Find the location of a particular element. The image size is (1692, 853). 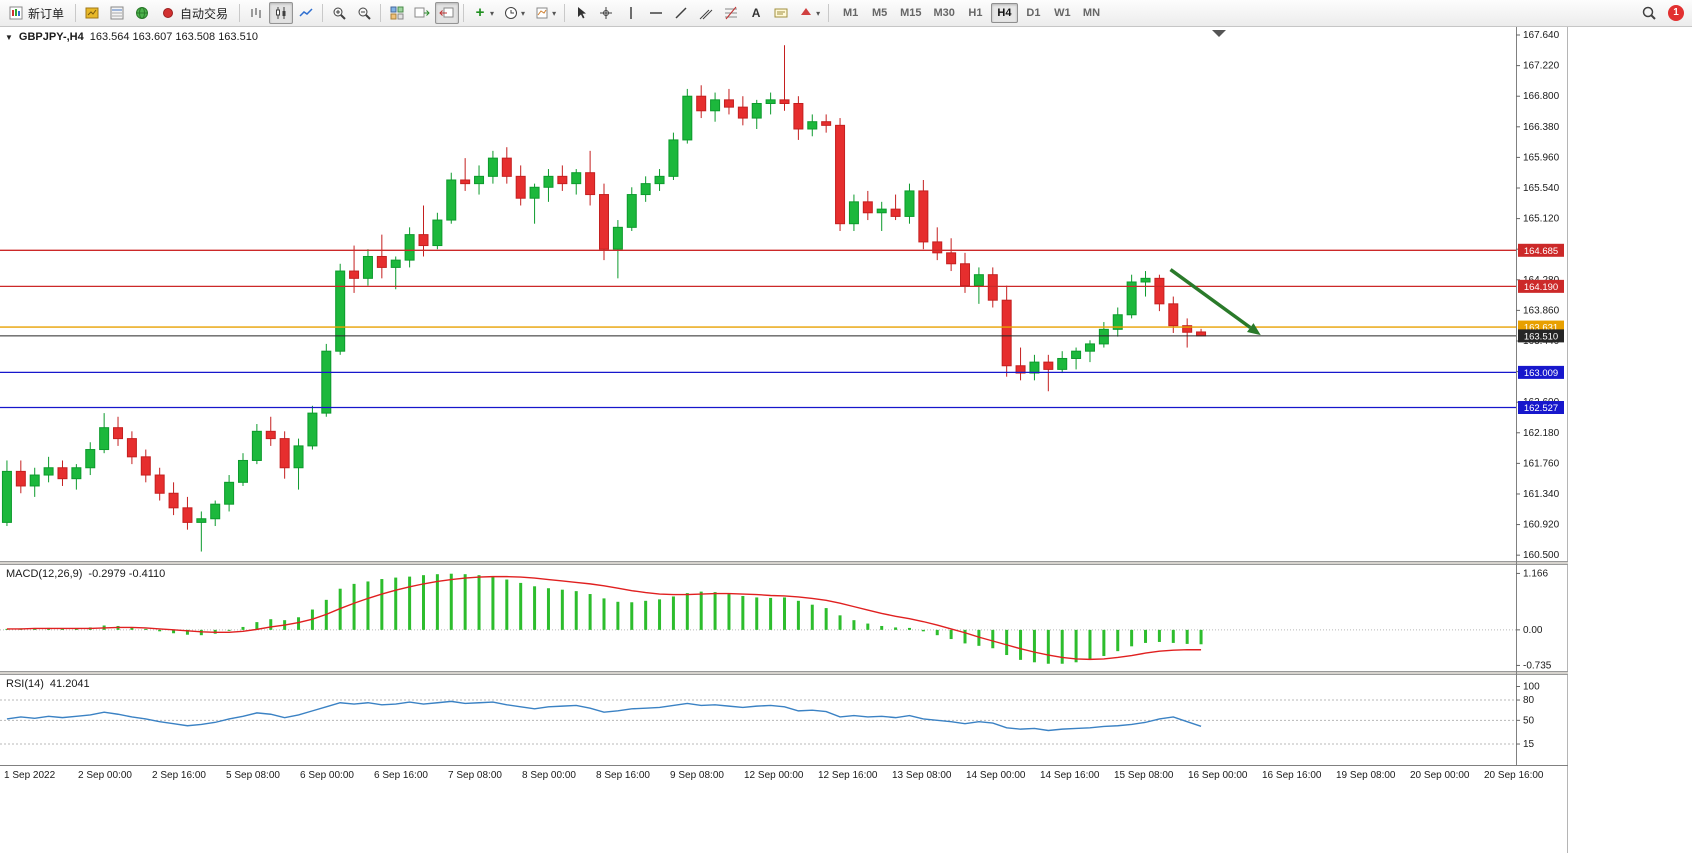

price-tick-label: 163.860 is located at coordinates (1541, 310).